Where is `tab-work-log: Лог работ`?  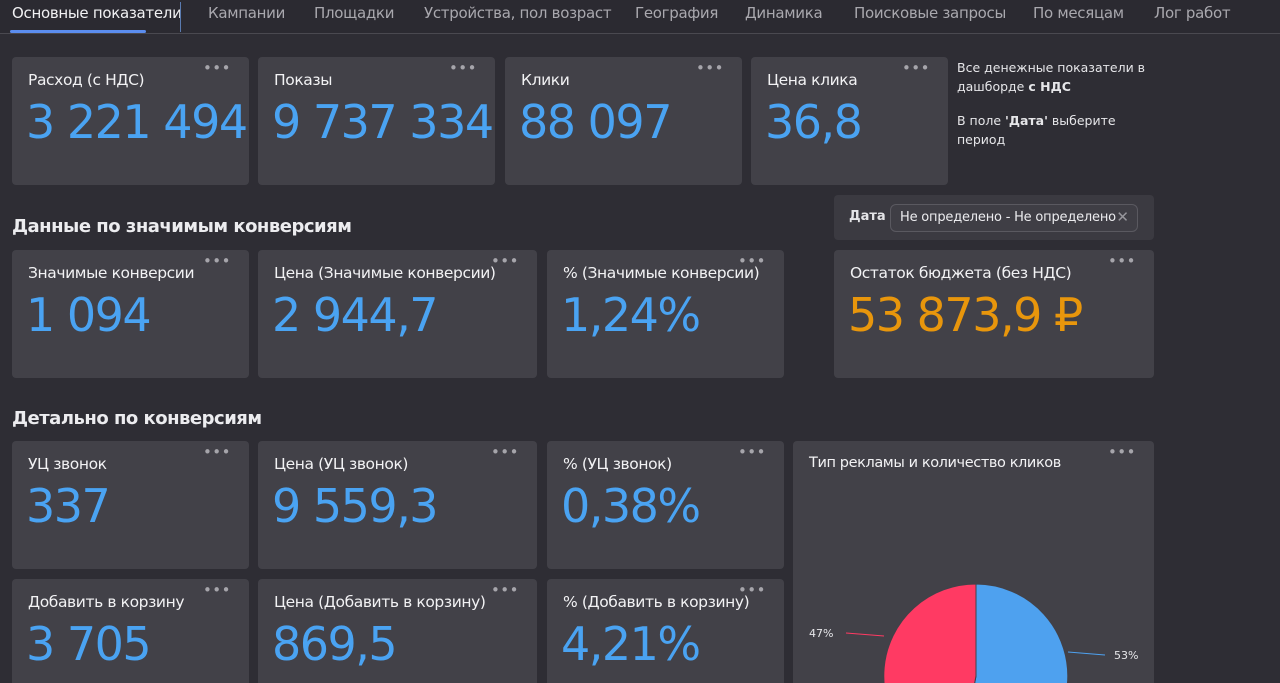
tab-work-log: Лог работ is located at coordinates (1192, 13).